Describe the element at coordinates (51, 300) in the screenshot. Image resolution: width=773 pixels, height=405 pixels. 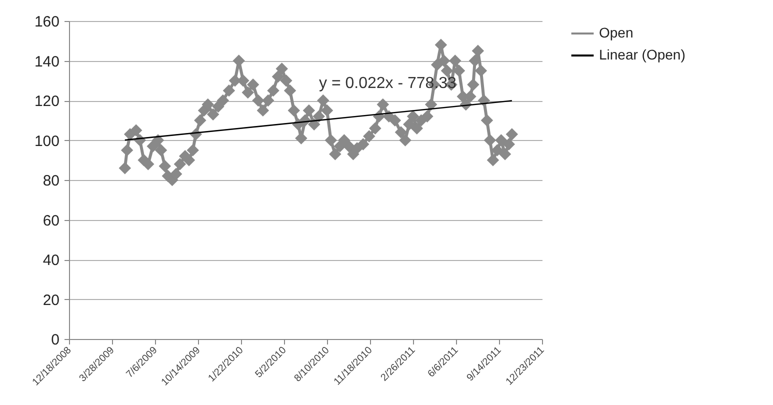
I see `y-tick-label: 20` at that location.